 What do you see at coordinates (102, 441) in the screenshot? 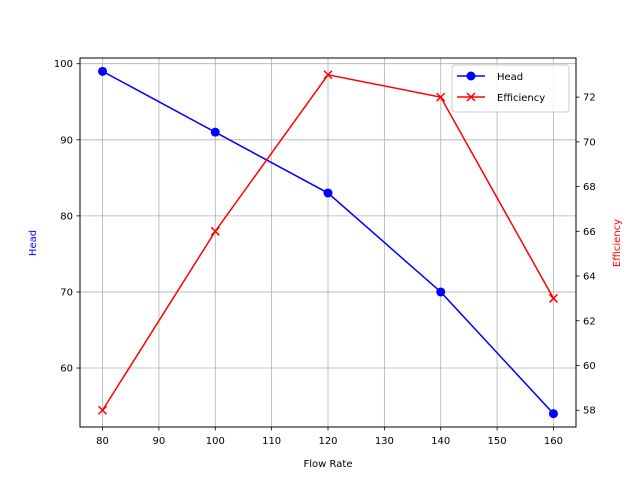
I see `x-tick-label: 80` at bounding box center [102, 441].